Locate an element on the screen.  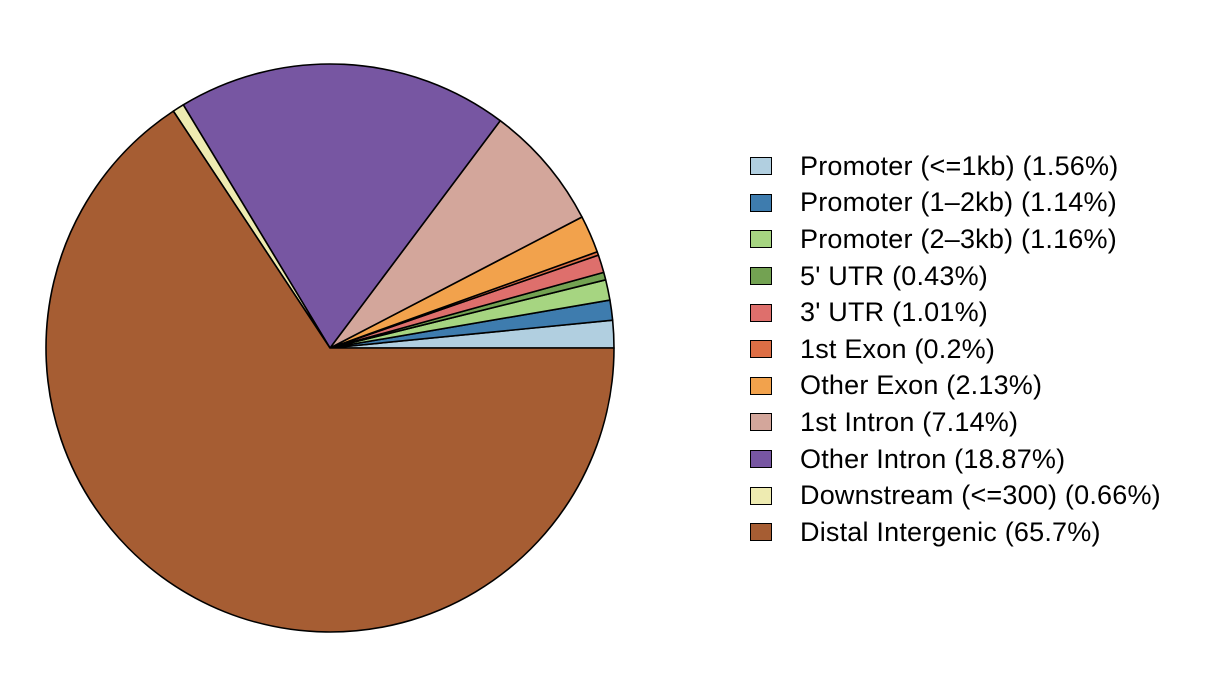
legend-item: Distal Intergenic (65.7%) is located at coordinates (955, 532).